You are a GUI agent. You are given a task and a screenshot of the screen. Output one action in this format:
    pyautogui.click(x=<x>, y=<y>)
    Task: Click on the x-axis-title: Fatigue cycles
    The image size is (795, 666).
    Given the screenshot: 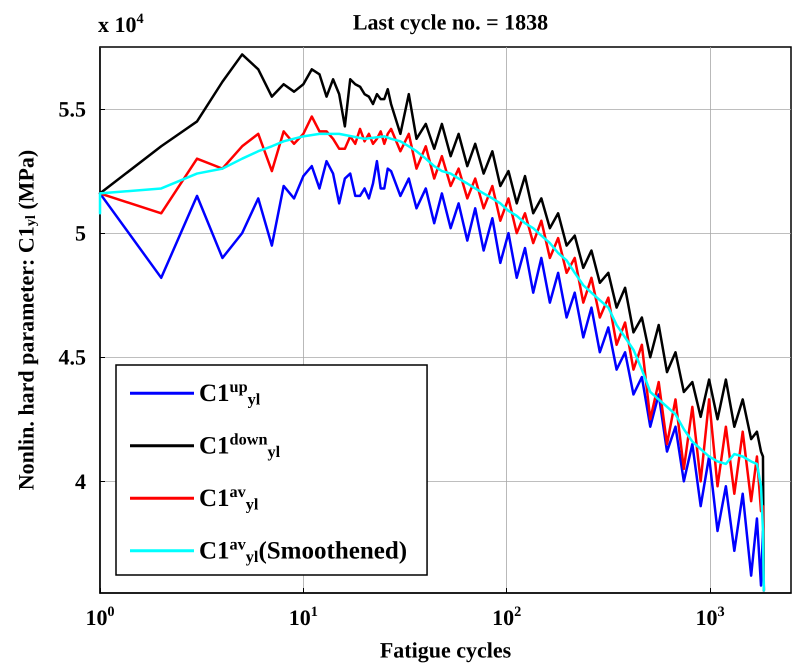 What is the action you would take?
    pyautogui.click(x=446, y=650)
    